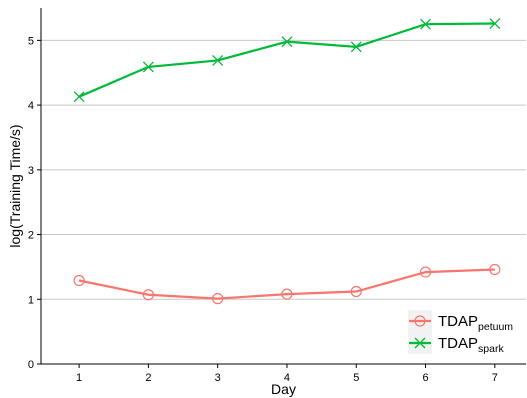  What do you see at coordinates (356, 378) in the screenshot?
I see `x-tick-label: 5` at bounding box center [356, 378].